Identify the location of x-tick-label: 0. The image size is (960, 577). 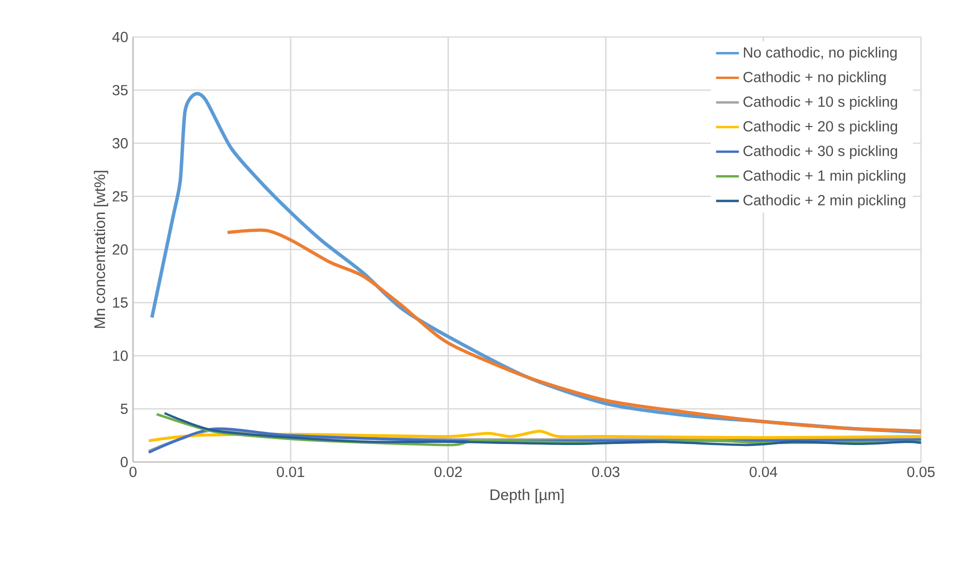
(132, 472).